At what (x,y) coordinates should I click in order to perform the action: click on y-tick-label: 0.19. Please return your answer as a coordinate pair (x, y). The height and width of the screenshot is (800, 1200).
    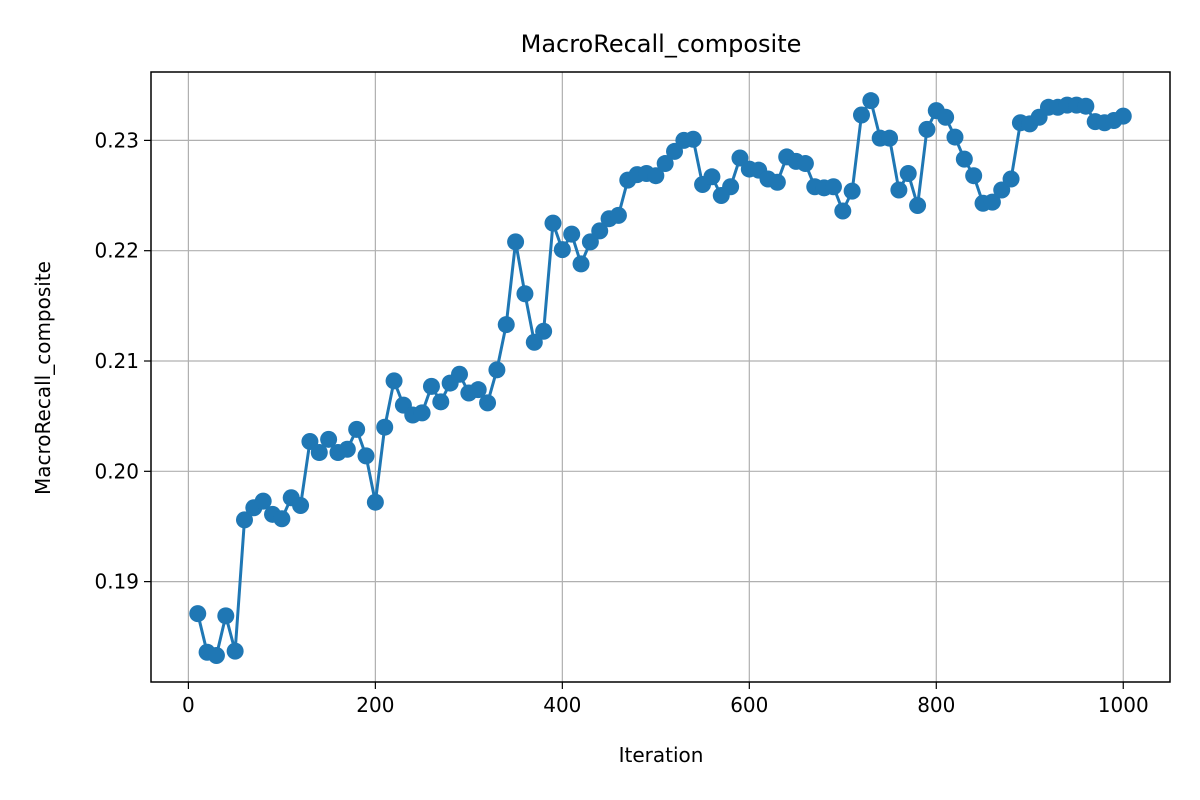
    Looking at the image, I should click on (116, 582).